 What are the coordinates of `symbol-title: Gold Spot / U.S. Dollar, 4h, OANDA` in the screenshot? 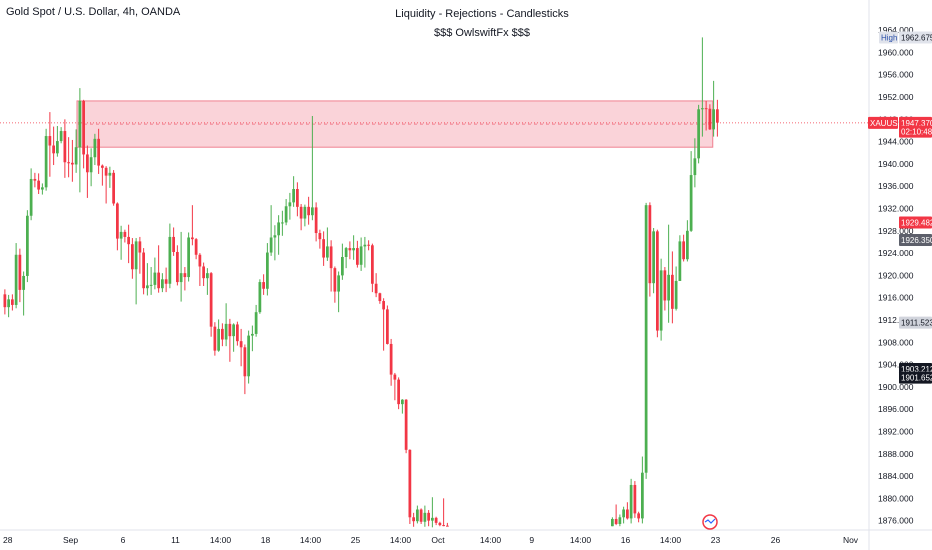 It's located at (93, 12).